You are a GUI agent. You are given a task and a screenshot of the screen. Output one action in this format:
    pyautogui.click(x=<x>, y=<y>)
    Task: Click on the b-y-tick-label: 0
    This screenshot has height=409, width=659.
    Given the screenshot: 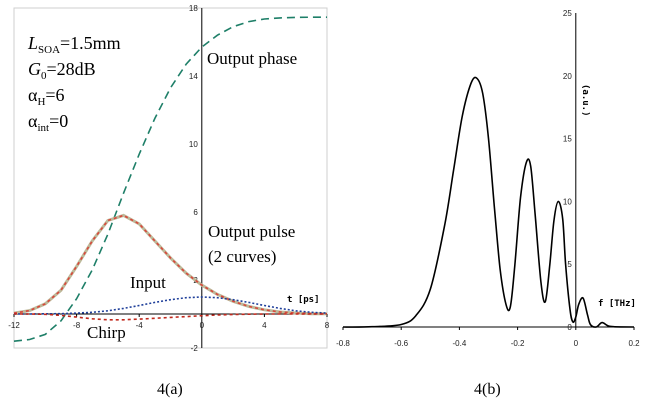 What is the action you would take?
    pyautogui.click(x=569, y=327)
    